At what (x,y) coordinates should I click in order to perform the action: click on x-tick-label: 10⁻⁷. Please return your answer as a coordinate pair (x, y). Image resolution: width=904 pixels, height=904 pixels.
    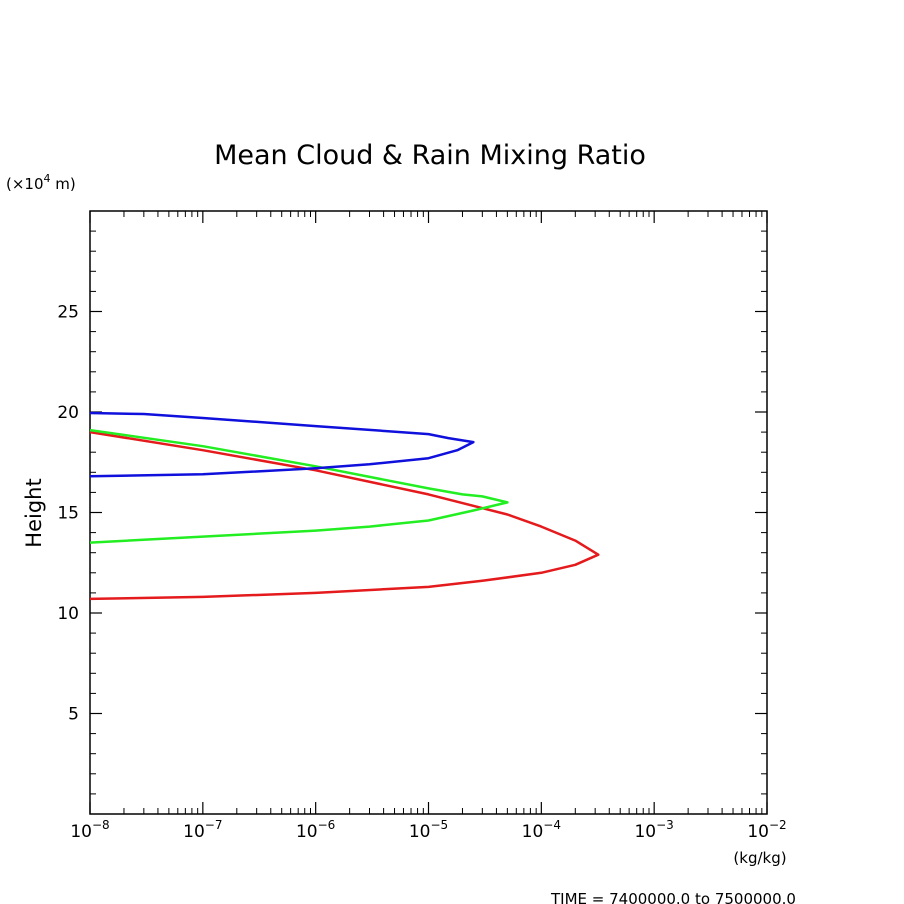
    Looking at the image, I should click on (202, 830).